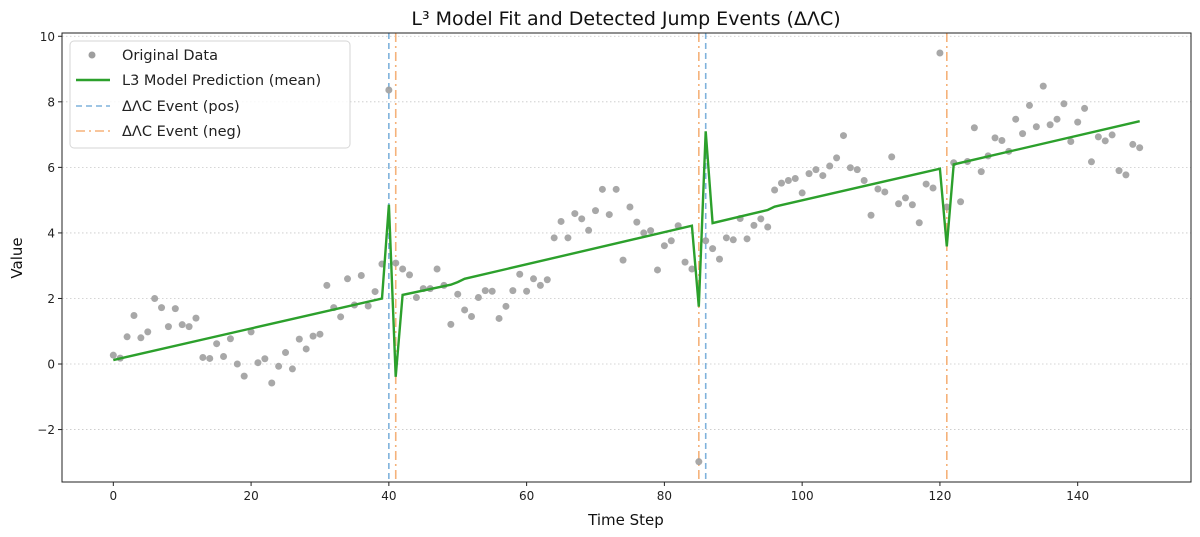  What do you see at coordinates (17, 257) in the screenshot?
I see `y-axis-label: Value` at bounding box center [17, 257].